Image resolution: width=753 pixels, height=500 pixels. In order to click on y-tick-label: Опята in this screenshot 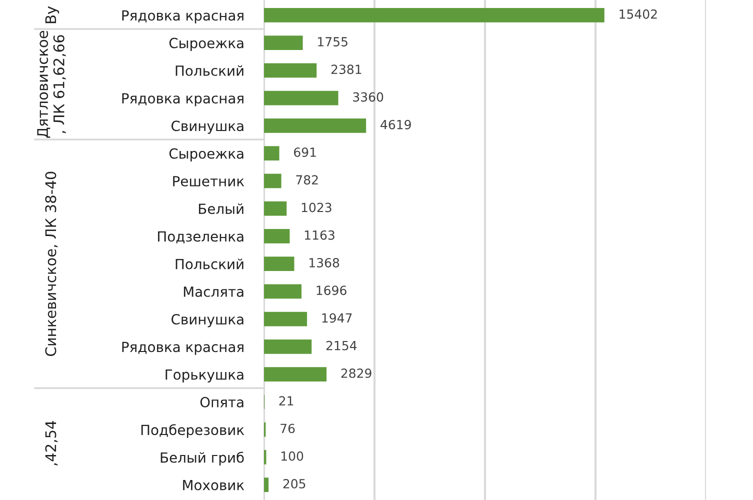, I will do `click(222, 402)`.